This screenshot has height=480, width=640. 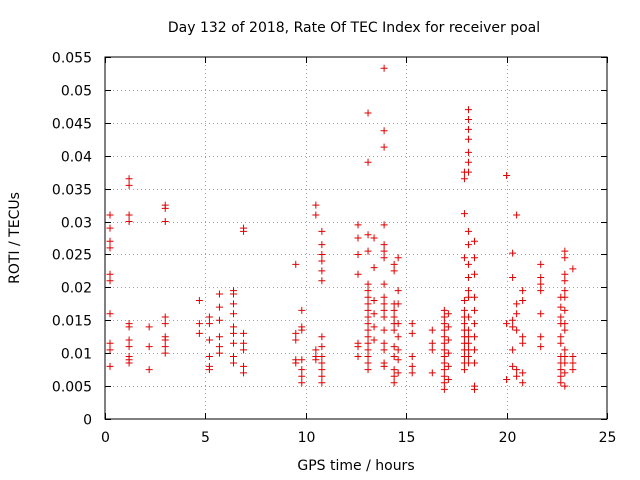 I want to click on x-tick-label: 20, so click(x=508, y=438).